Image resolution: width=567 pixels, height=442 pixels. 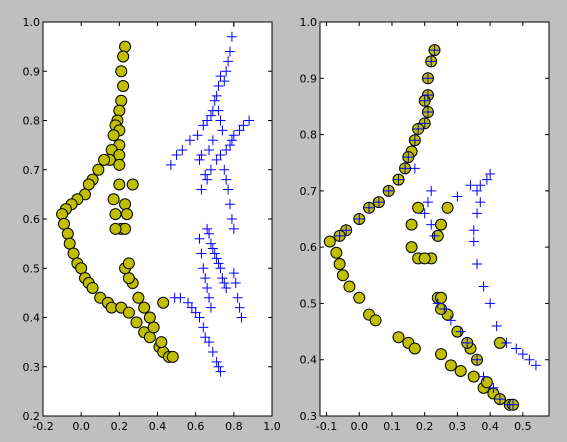 What do you see at coordinates (32, 22) in the screenshot?
I see `y-tick-label: 1.0` at bounding box center [32, 22].